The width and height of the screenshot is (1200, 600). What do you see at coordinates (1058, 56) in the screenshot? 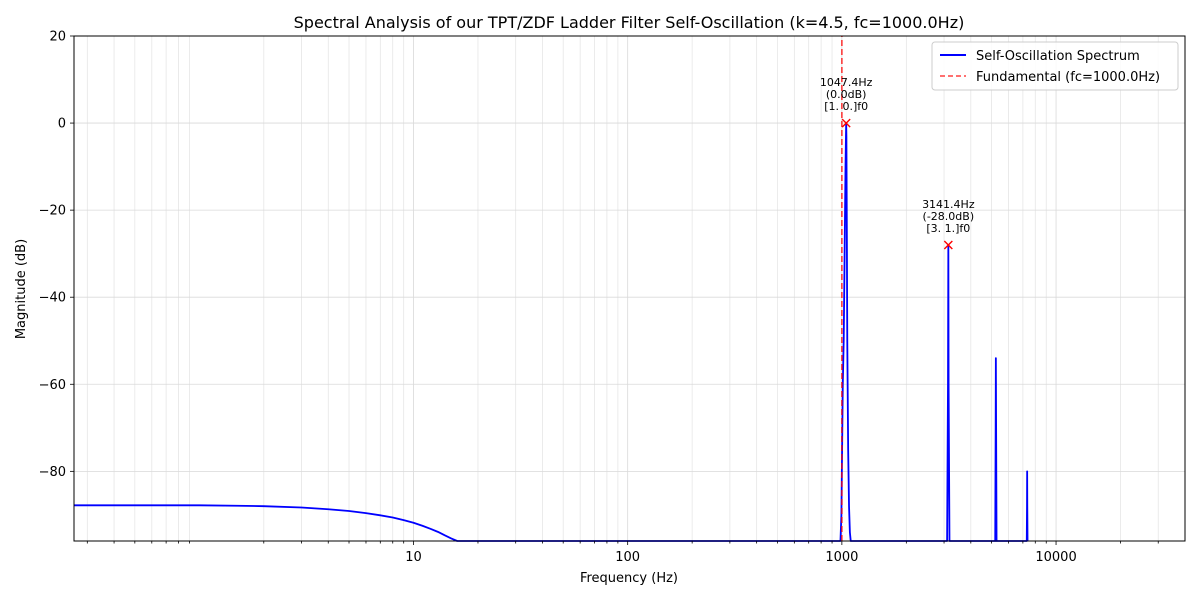
I see `legend-label-spectrum: Self-Oscillation Spectrum` at bounding box center [1058, 56].